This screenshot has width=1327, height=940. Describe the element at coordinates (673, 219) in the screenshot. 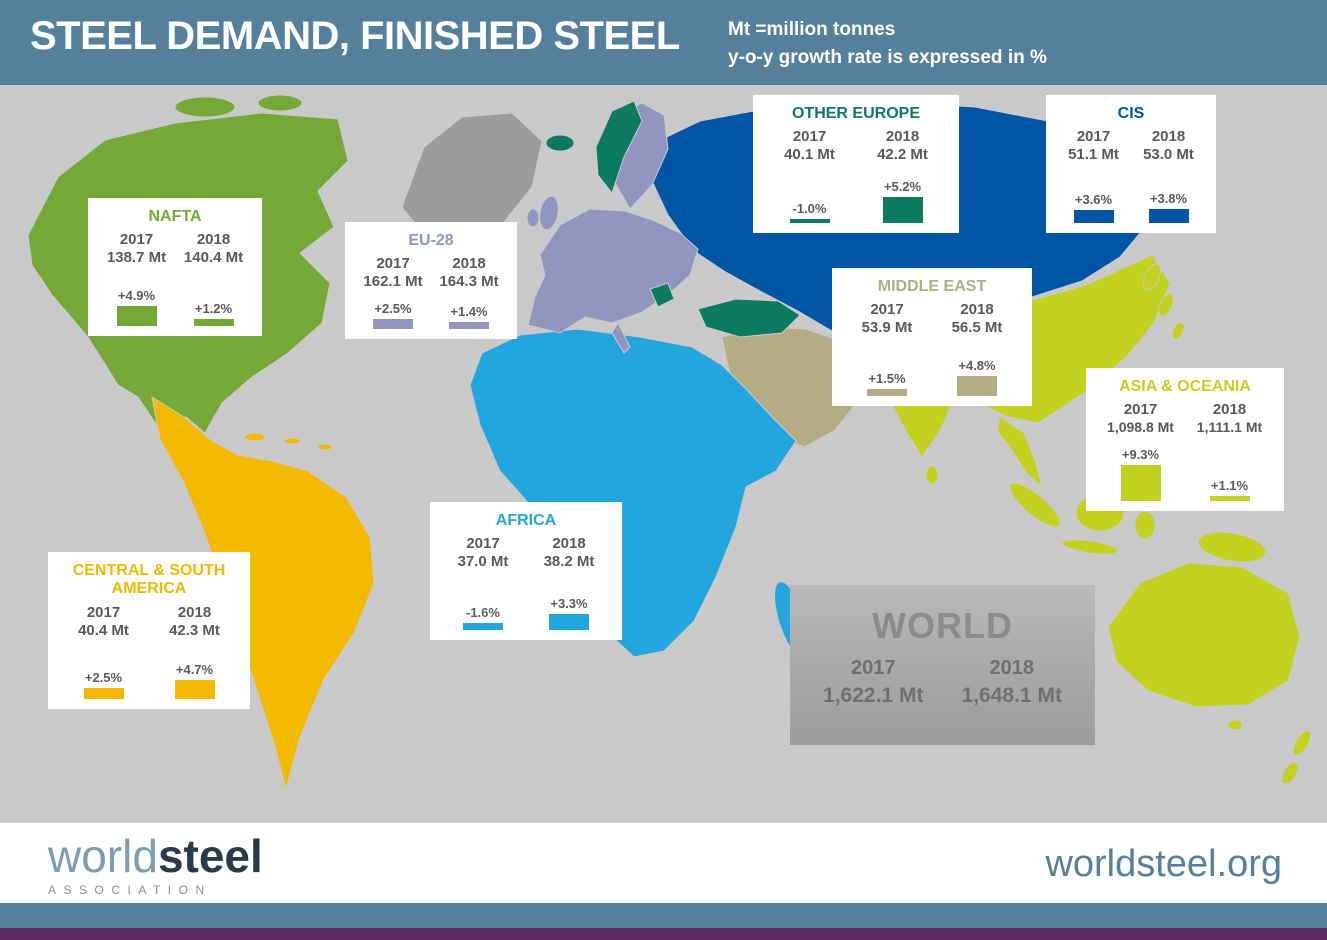

I see `other-europe-map-region` at that location.